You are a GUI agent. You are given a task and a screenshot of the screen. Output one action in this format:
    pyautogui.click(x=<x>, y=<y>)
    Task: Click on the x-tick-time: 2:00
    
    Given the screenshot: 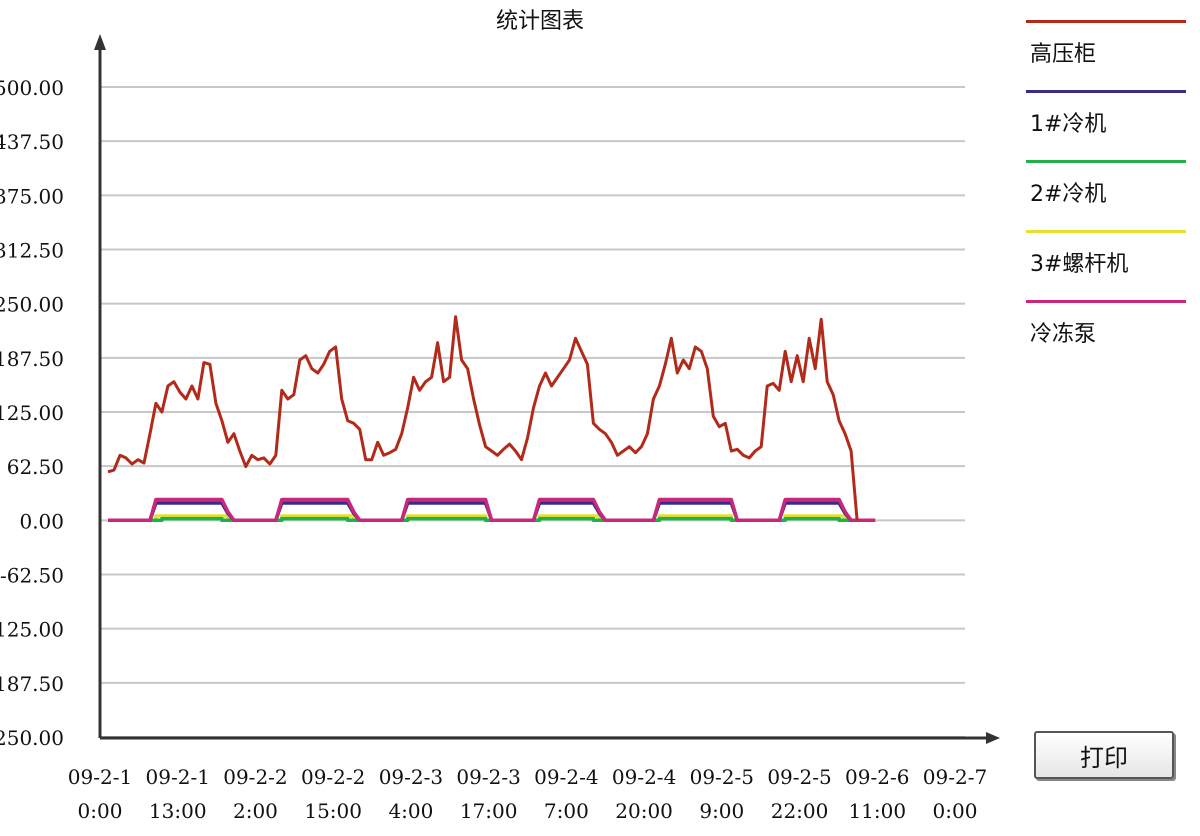 What is the action you would take?
    pyautogui.click(x=255, y=811)
    